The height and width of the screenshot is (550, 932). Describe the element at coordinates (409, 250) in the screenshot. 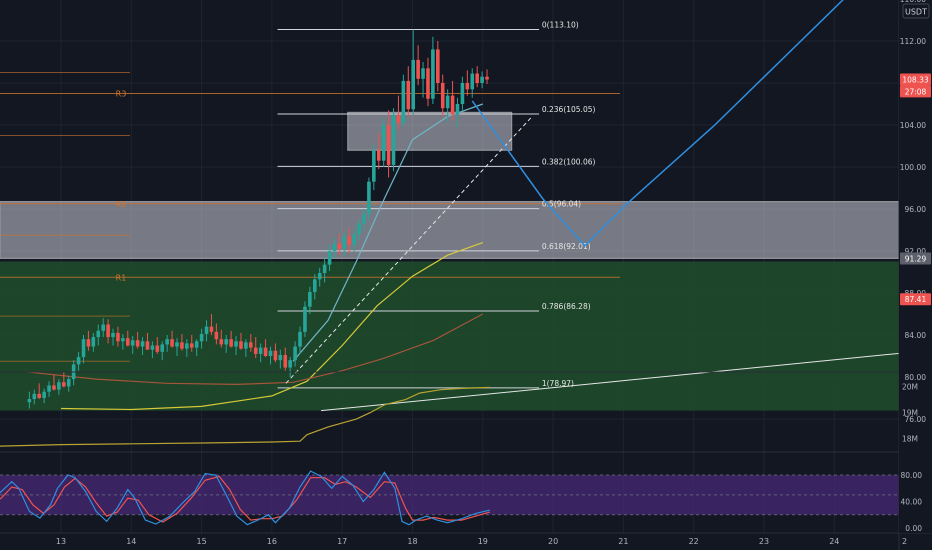

I see `dashed-trendline` at that location.